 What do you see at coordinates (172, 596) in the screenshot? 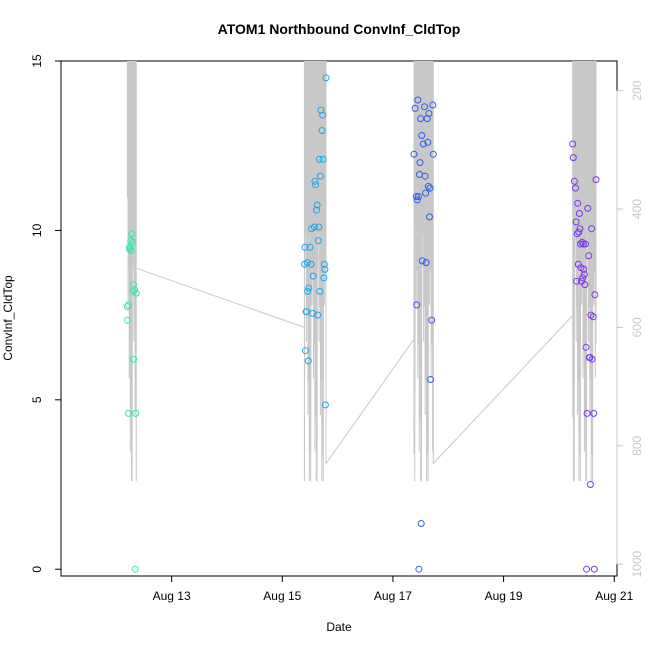
I see `x-tick-label: Aug 13` at bounding box center [172, 596].